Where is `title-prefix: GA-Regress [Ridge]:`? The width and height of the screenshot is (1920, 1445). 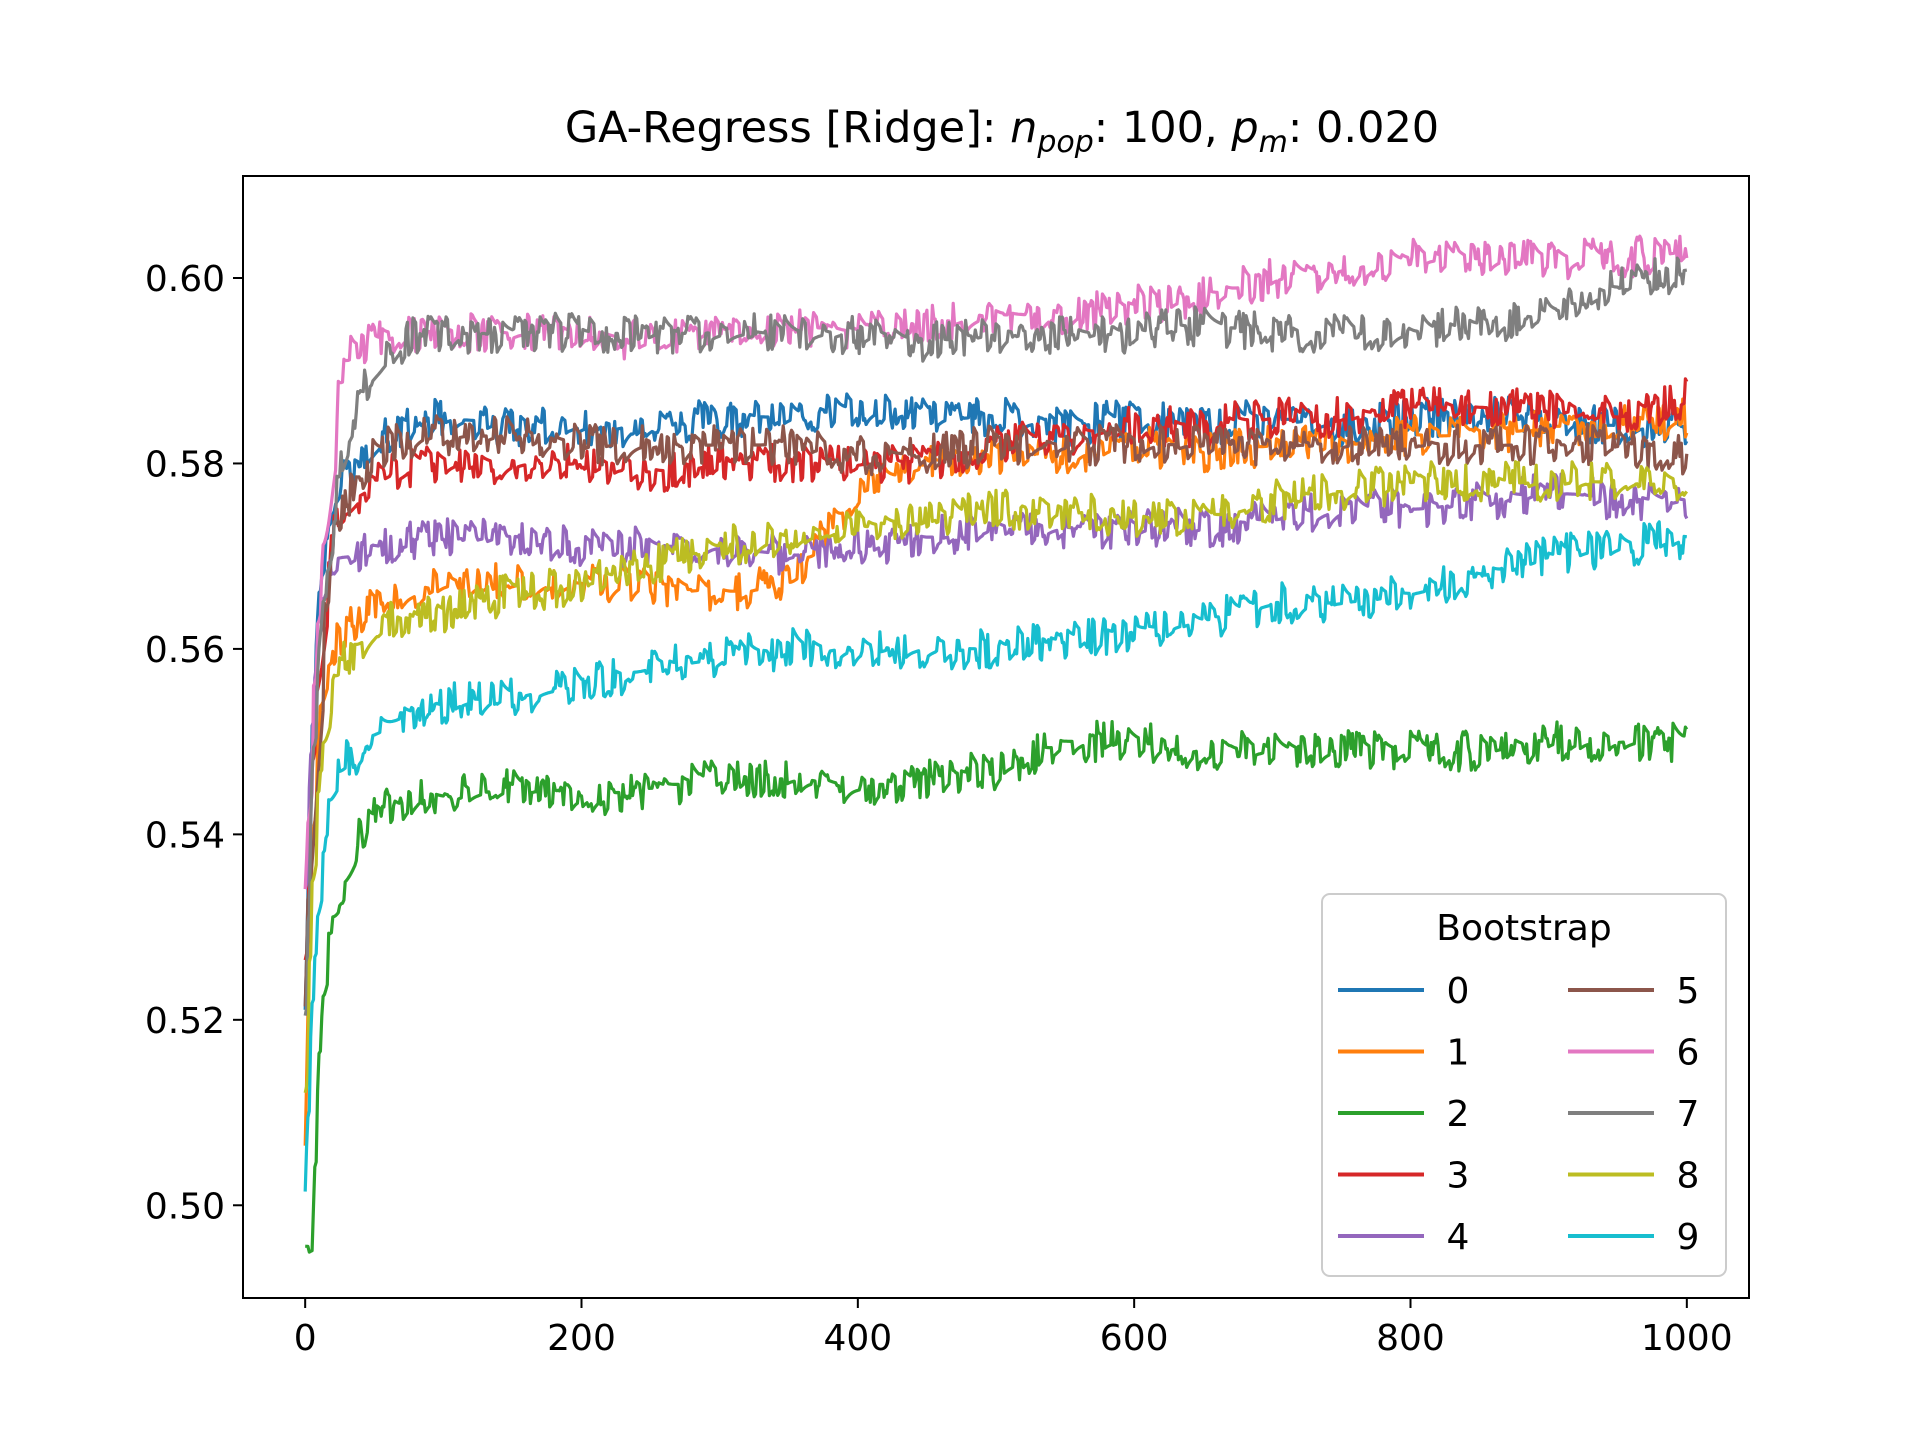
title-prefix: GA-Regress [Ridge]: is located at coordinates (787, 128).